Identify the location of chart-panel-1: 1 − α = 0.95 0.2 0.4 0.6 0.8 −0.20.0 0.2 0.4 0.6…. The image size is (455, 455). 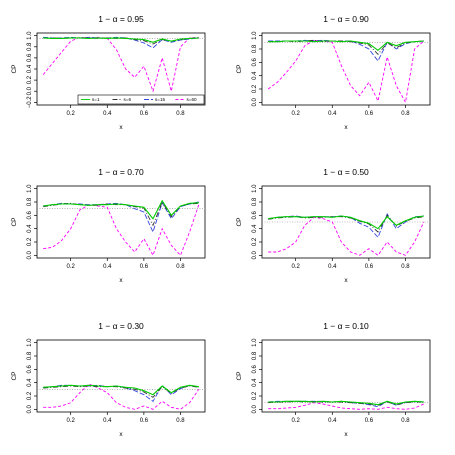
(108, 72).